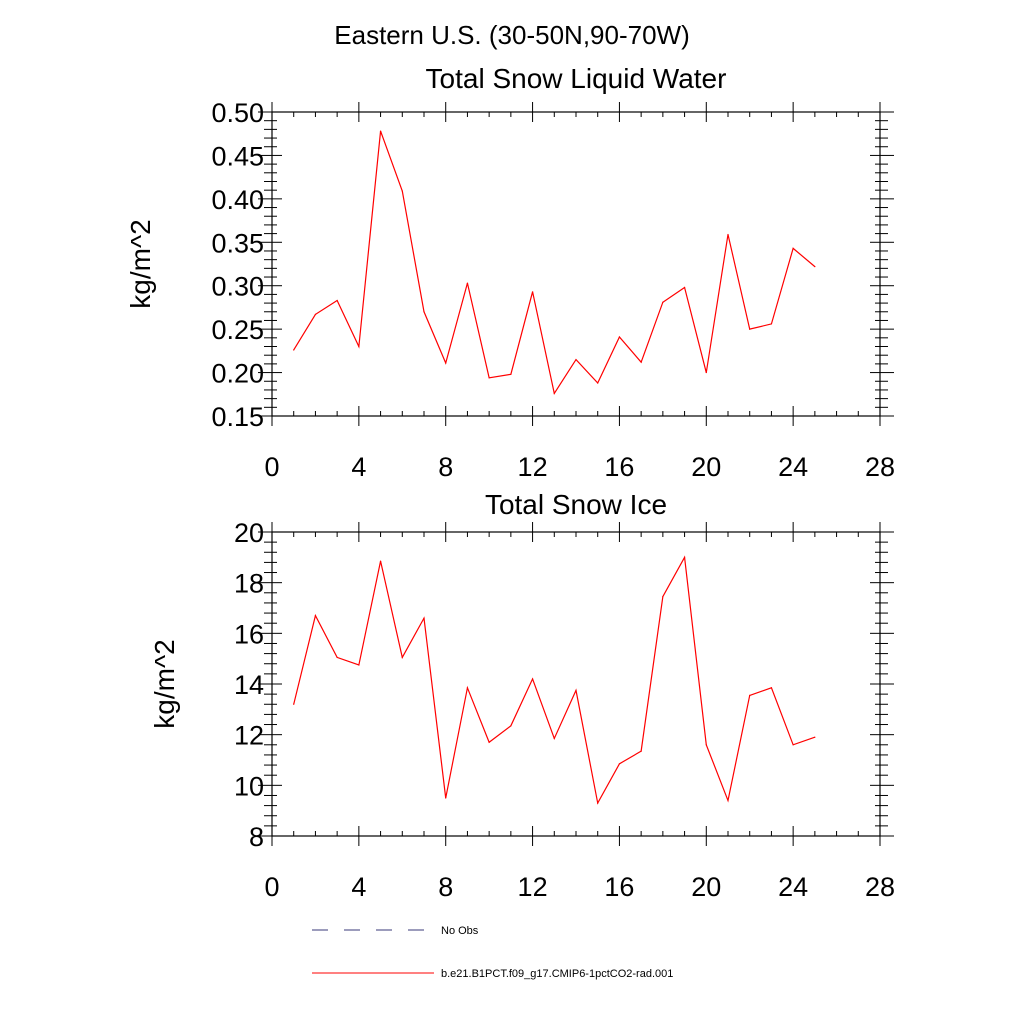  I want to click on figure-suptitle: Eastern U.S. (30-50N,90-70W), so click(511, 35).